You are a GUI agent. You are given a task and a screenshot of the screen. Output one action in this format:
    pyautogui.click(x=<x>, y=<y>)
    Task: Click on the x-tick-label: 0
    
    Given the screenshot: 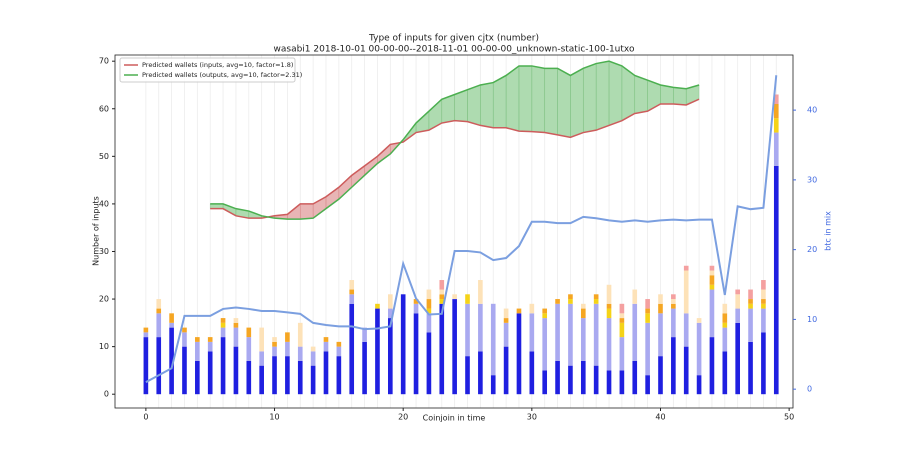 What is the action you would take?
    pyautogui.click(x=145, y=417)
    